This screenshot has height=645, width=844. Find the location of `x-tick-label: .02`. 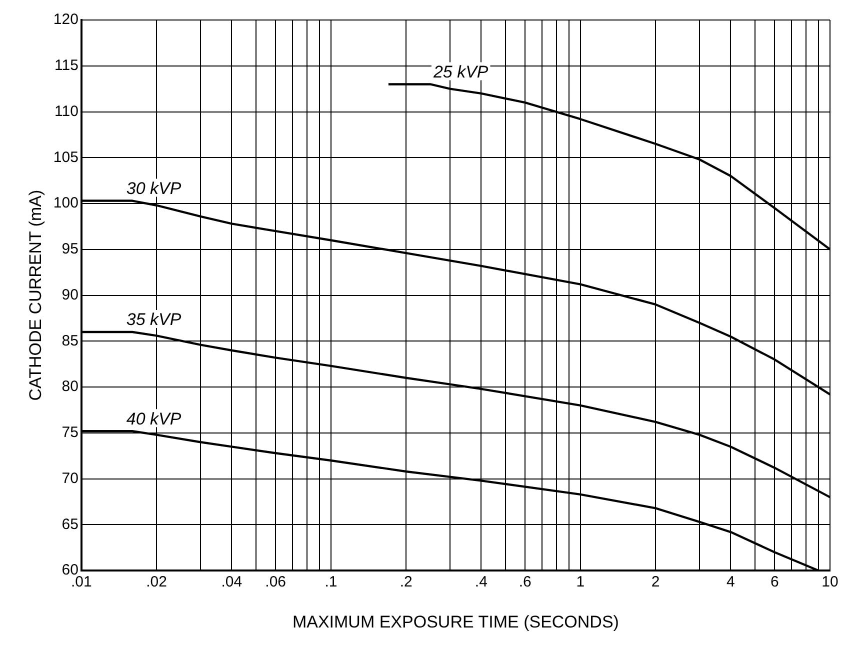

x-tick-label: .02 is located at coordinates (156, 582).